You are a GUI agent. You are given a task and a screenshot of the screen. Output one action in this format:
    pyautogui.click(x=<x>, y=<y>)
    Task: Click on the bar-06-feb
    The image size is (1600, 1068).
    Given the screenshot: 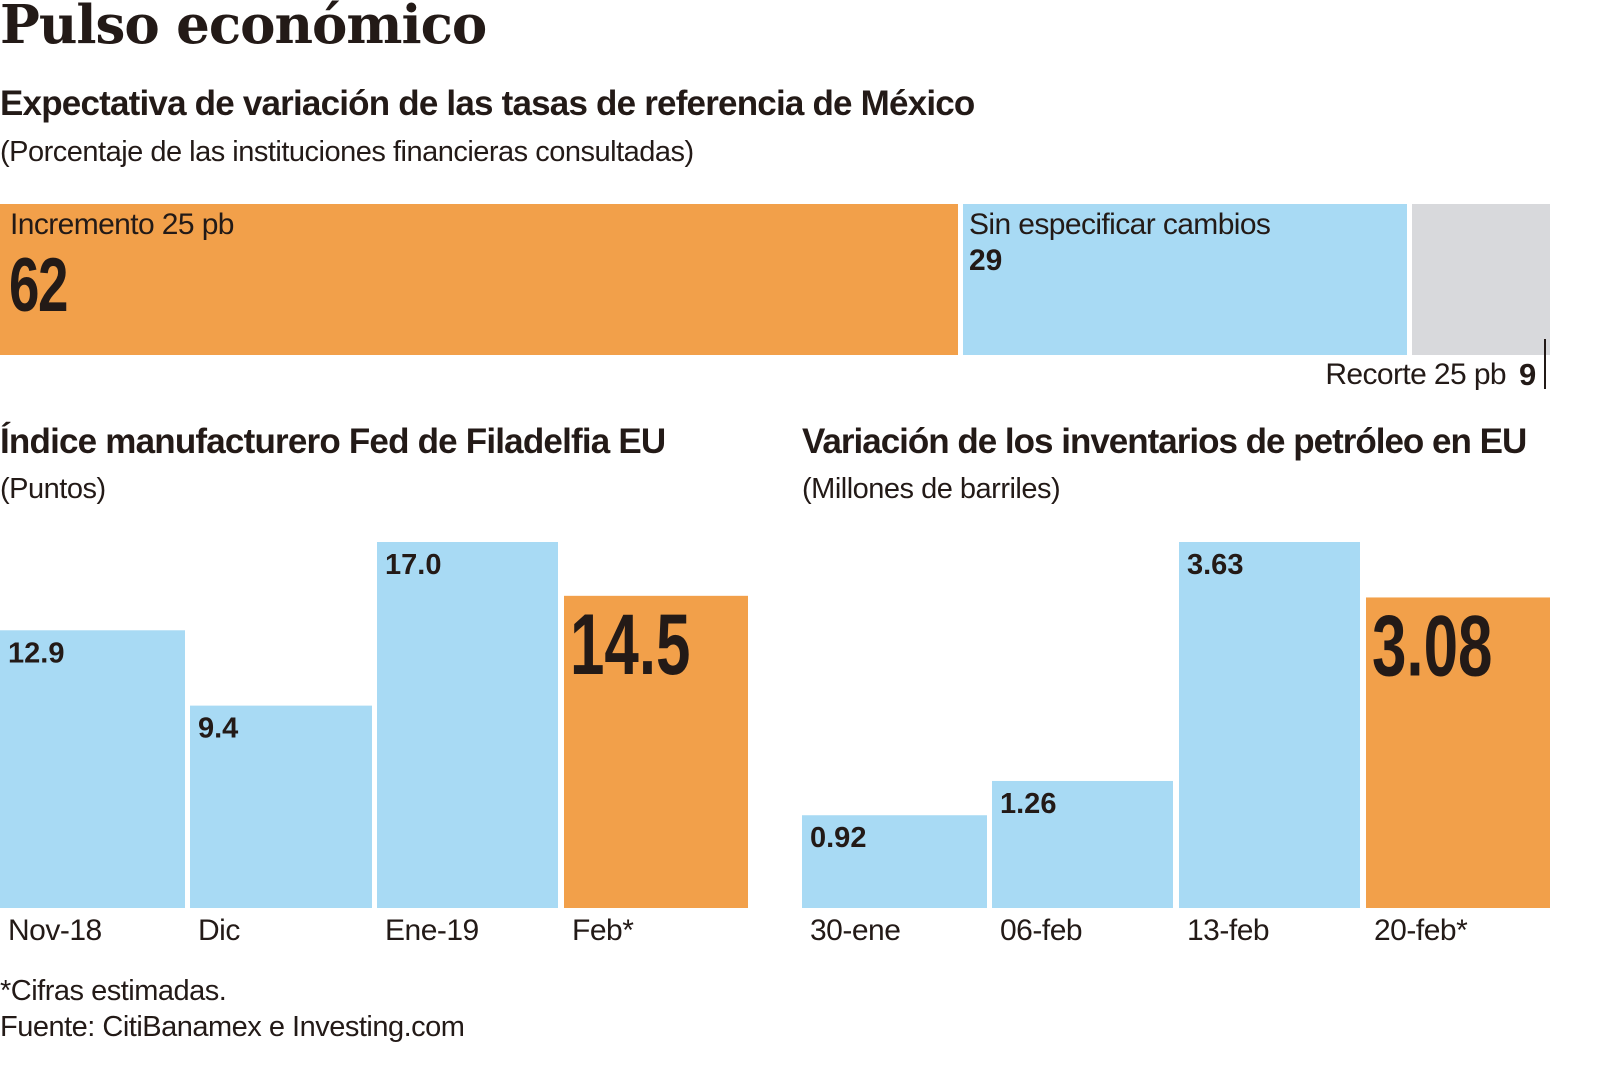 What is the action you would take?
    pyautogui.click(x=1082, y=844)
    